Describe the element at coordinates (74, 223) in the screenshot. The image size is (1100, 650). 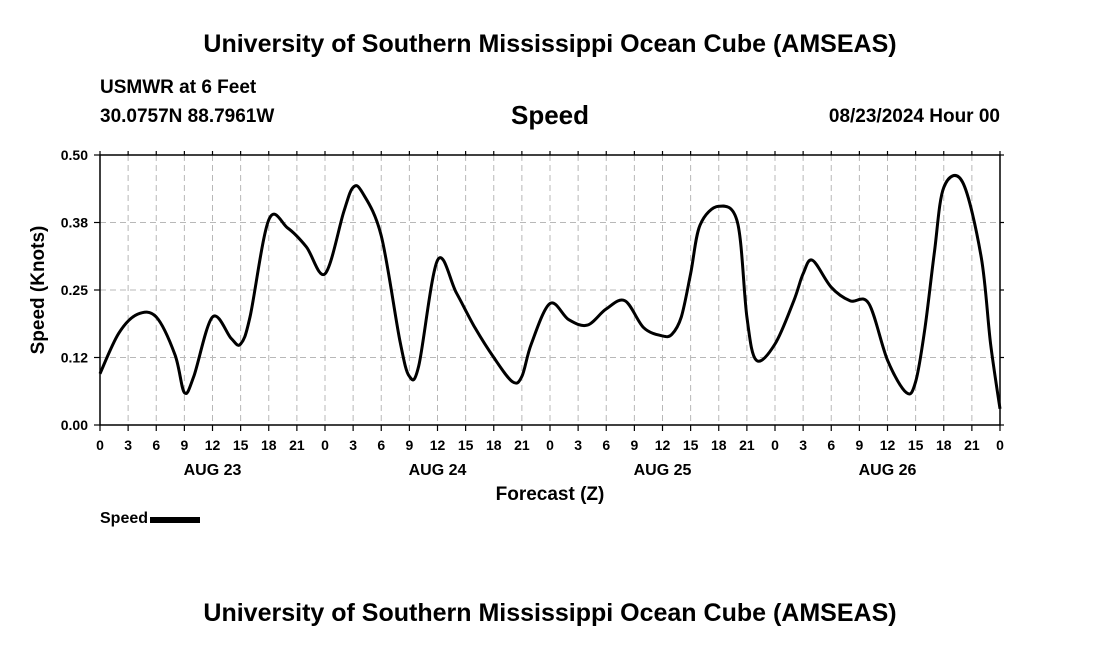
I see `y-tick-label: 0.38` at that location.